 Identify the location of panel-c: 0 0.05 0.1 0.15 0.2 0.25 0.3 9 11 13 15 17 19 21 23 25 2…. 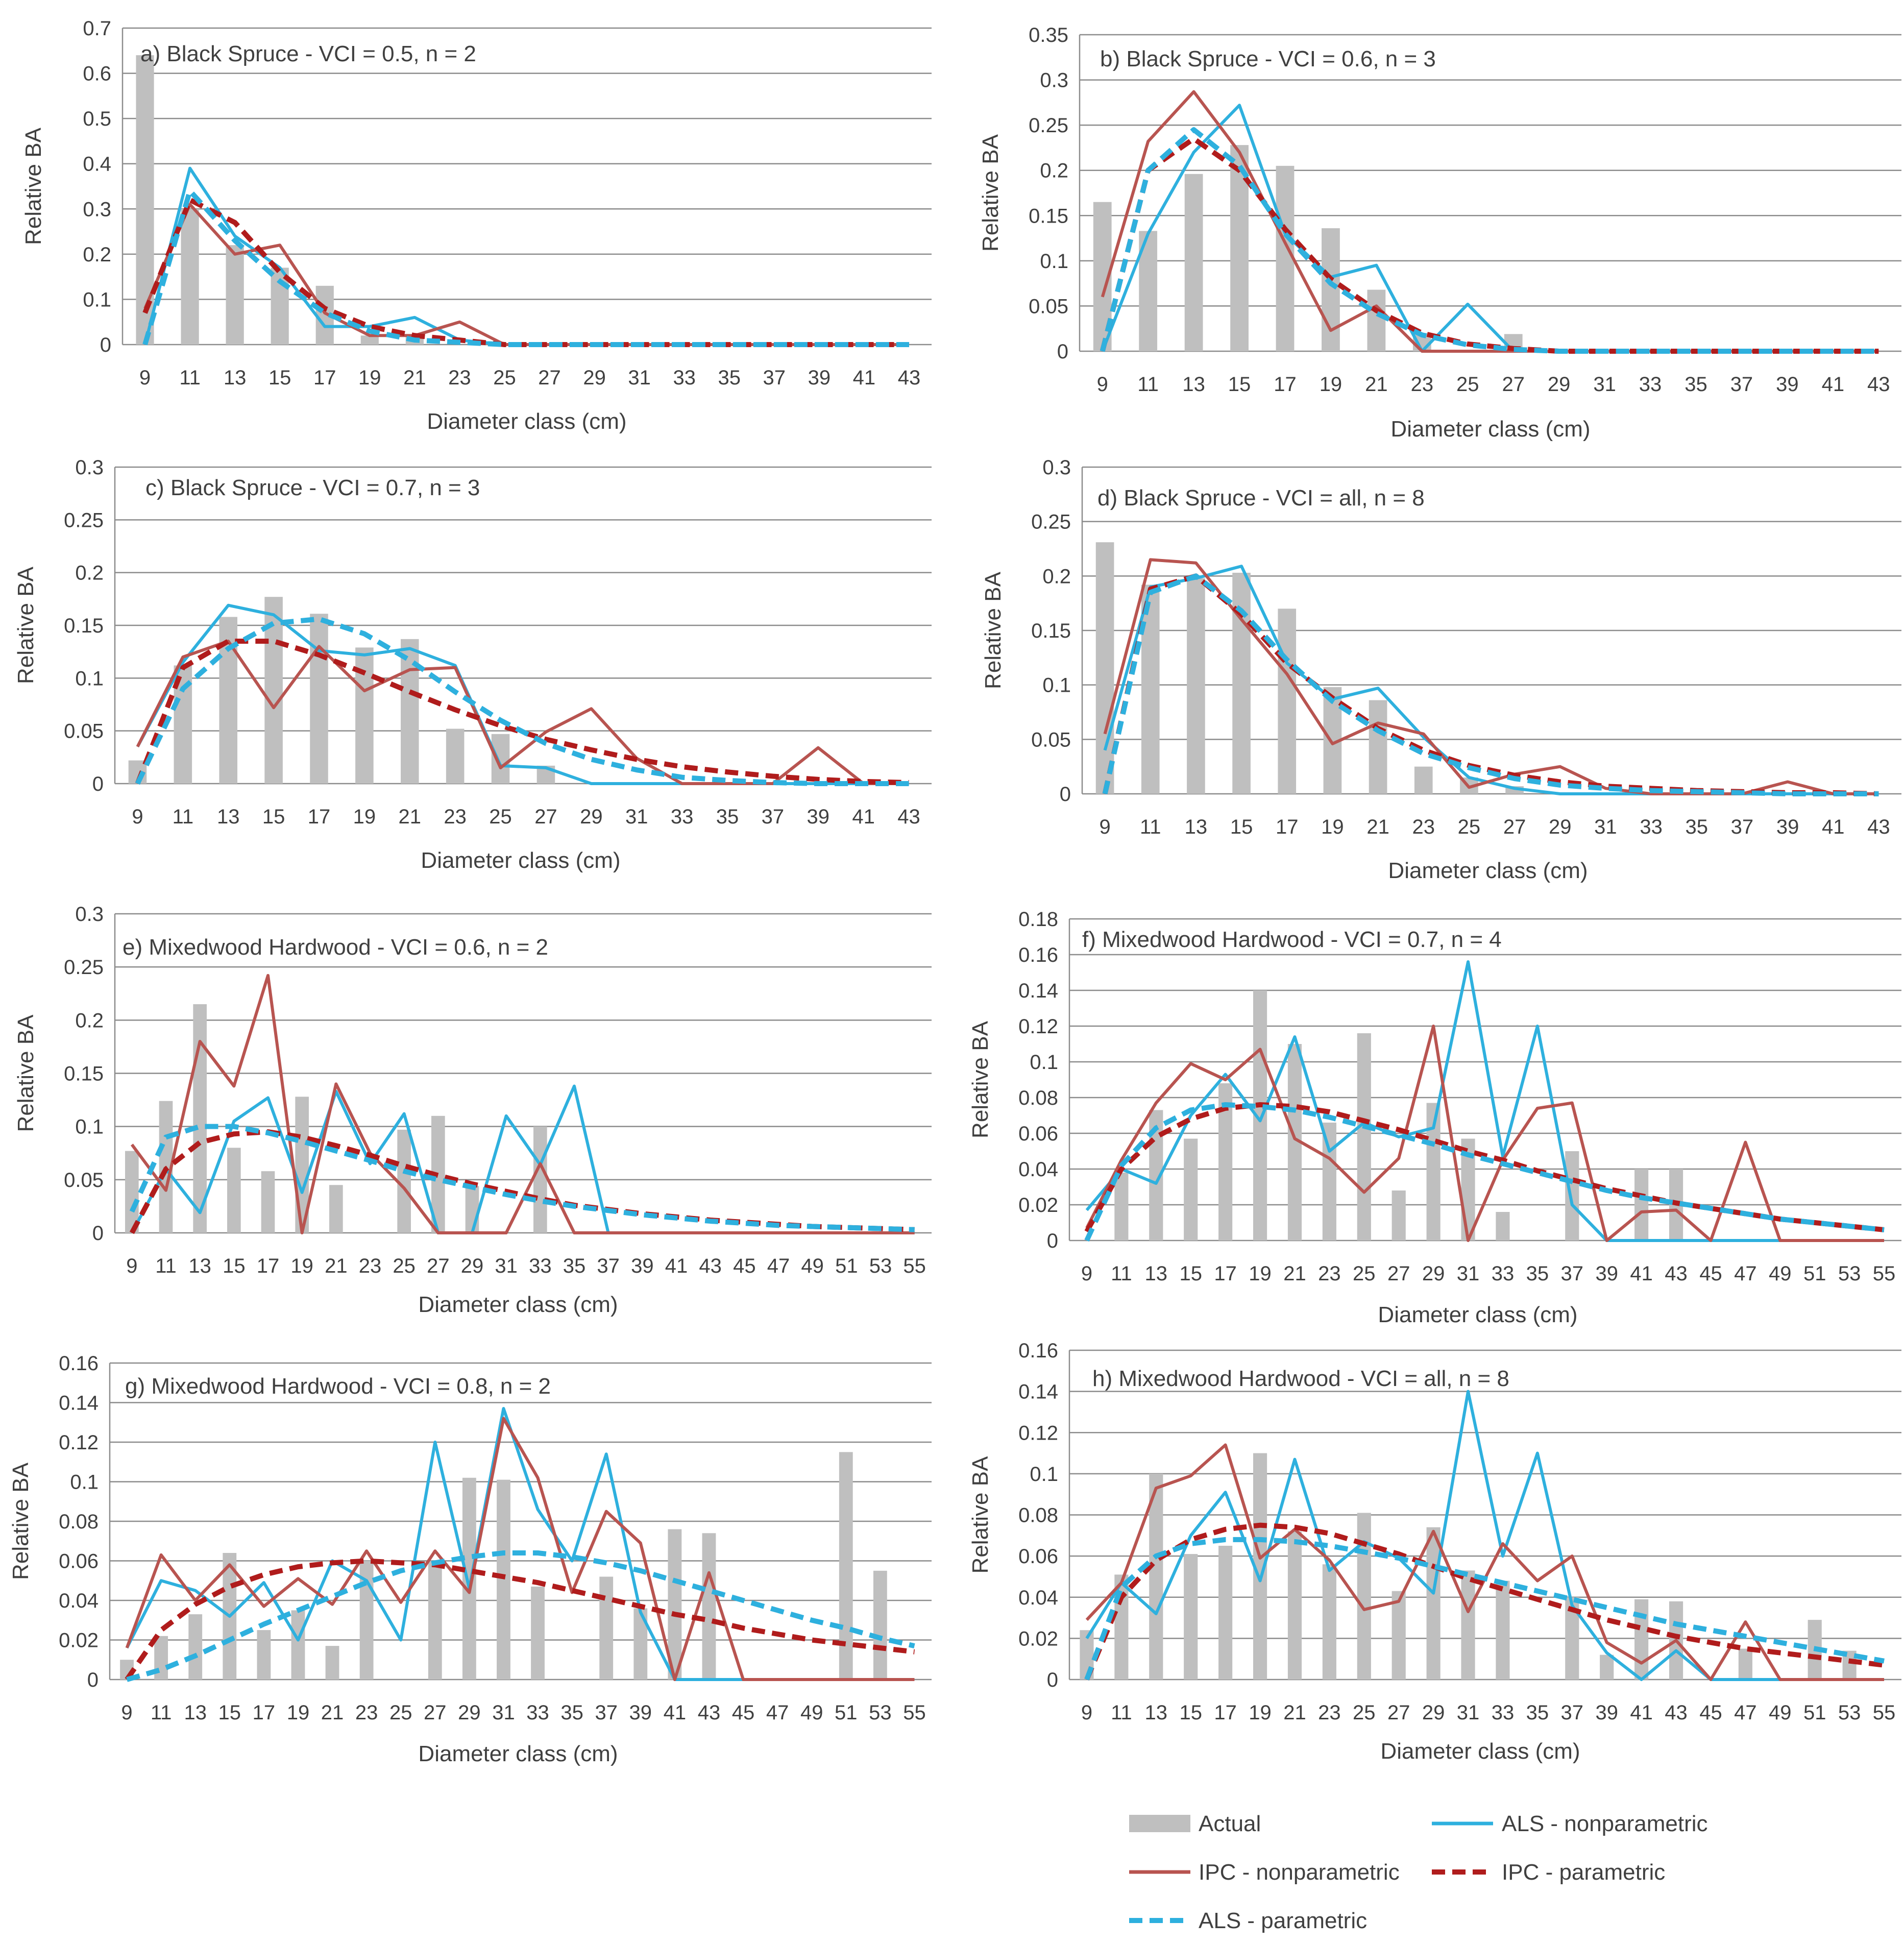
(472, 665).